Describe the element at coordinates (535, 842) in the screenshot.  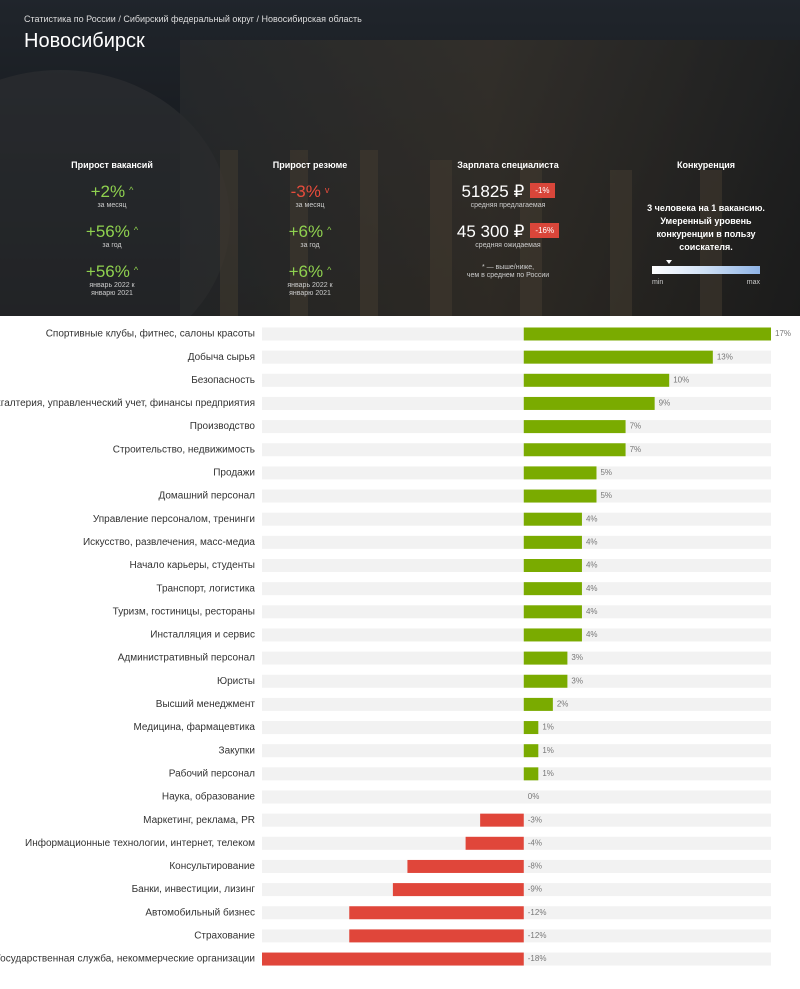
I see `value-label: -4%` at that location.